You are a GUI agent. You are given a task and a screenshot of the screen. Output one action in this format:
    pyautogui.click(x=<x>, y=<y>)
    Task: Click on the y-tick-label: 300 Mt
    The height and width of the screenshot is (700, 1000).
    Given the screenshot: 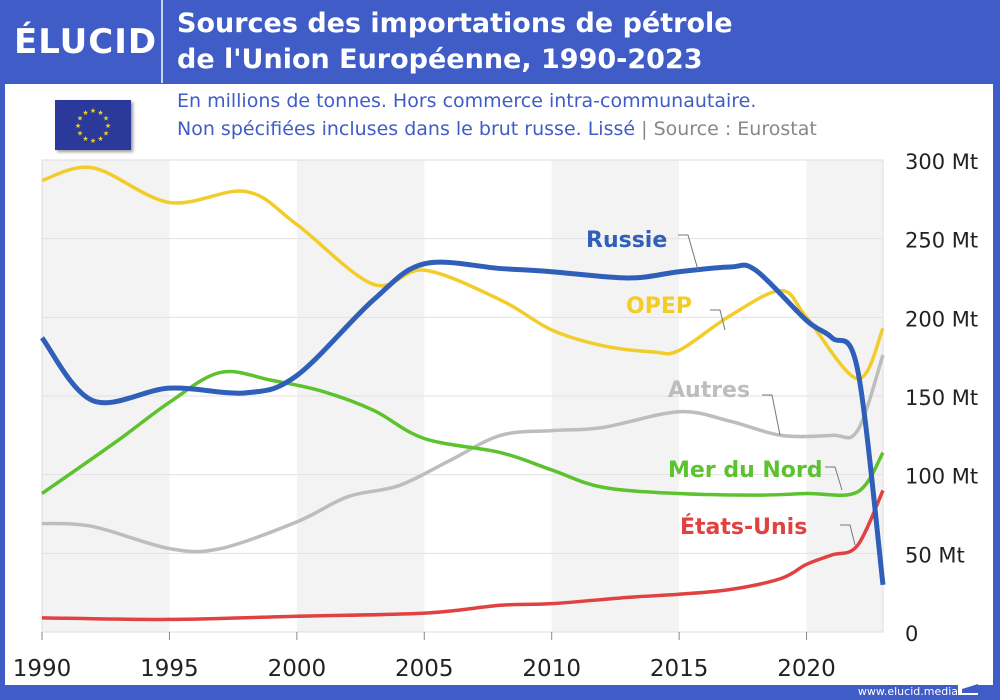 What is the action you would take?
    pyautogui.click(x=941, y=162)
    